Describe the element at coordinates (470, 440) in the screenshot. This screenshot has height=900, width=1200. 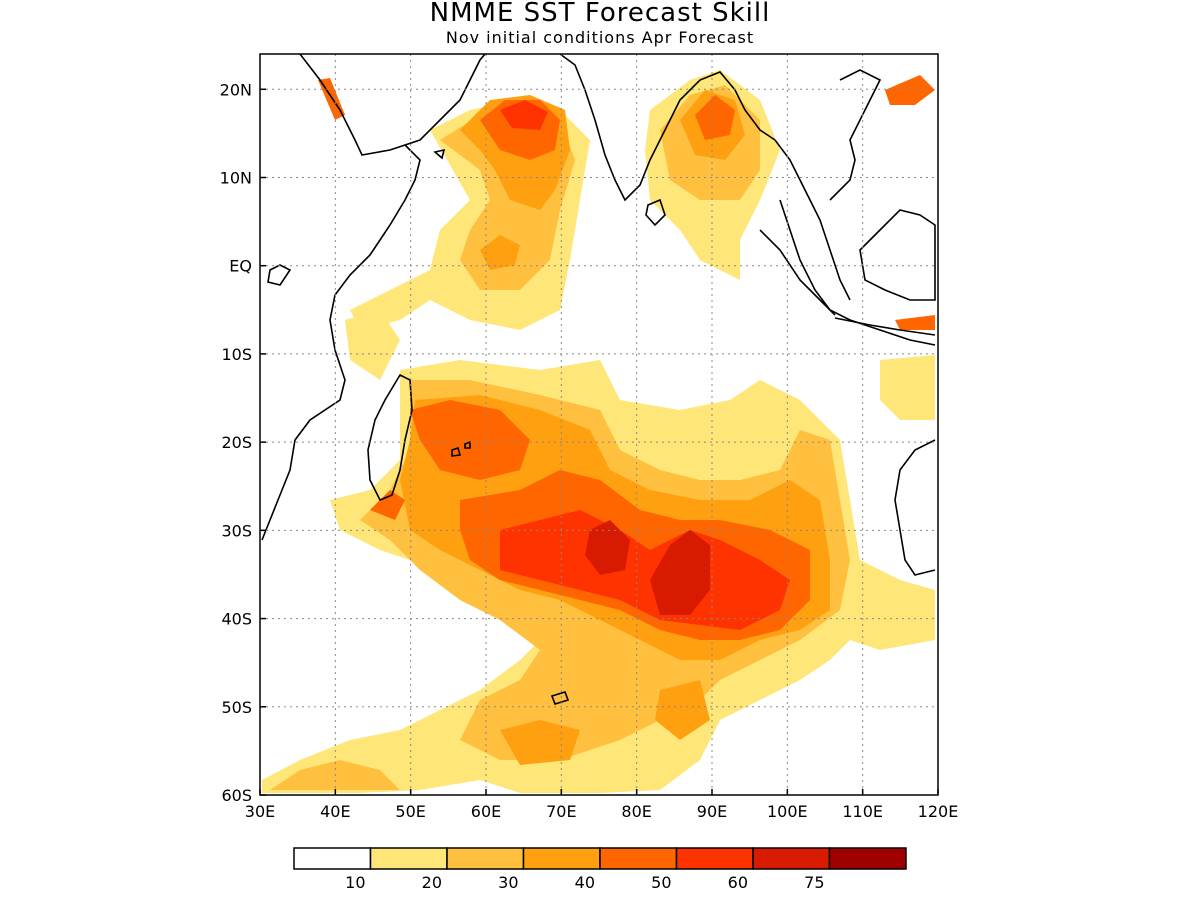
I see `skill-region-madagascar-east-l4` at that location.